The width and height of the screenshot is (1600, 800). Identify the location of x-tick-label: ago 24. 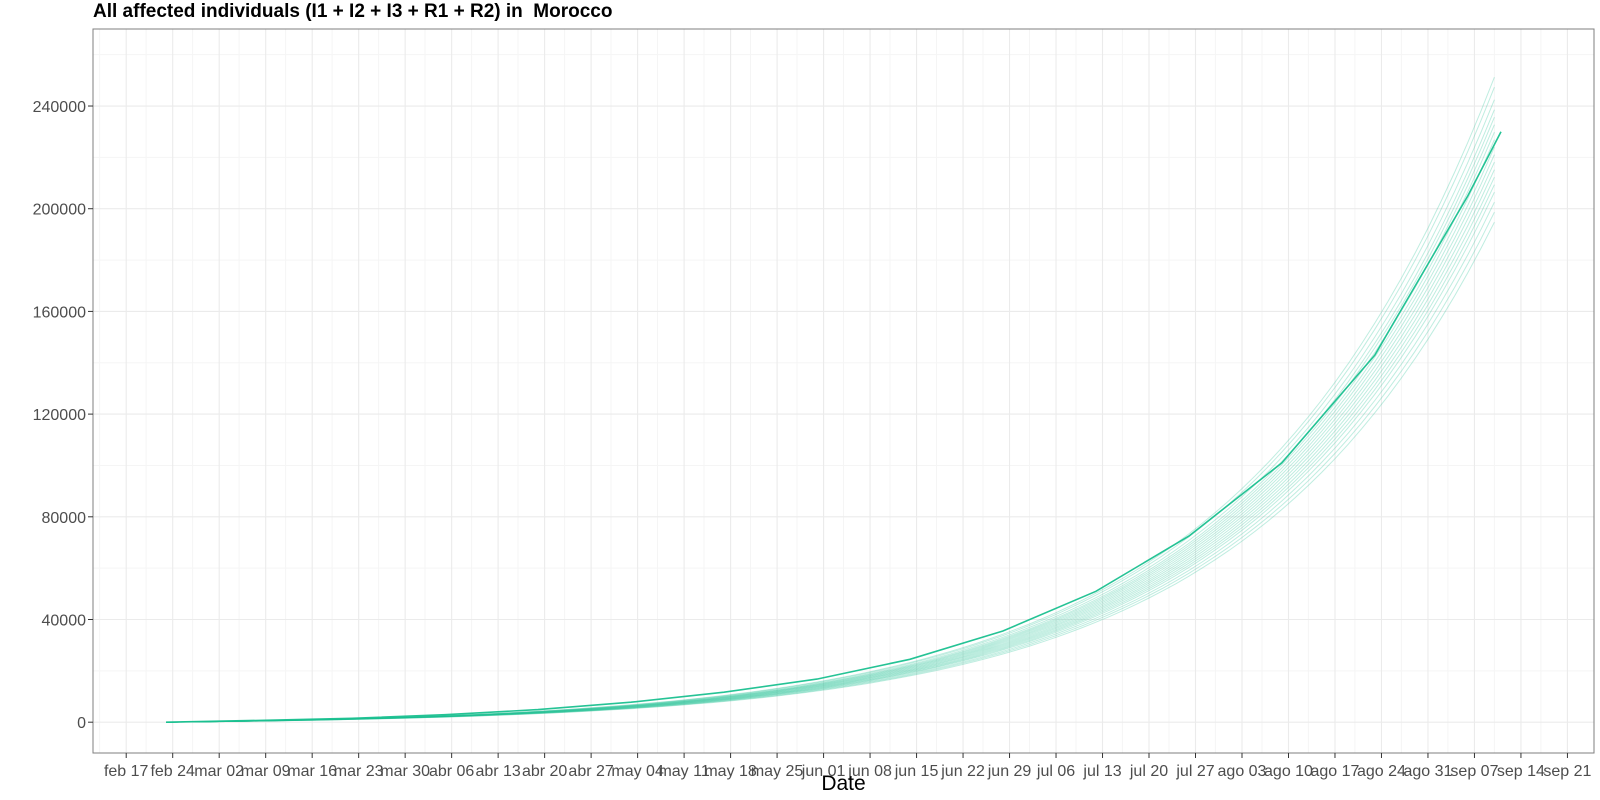
(1381, 771).